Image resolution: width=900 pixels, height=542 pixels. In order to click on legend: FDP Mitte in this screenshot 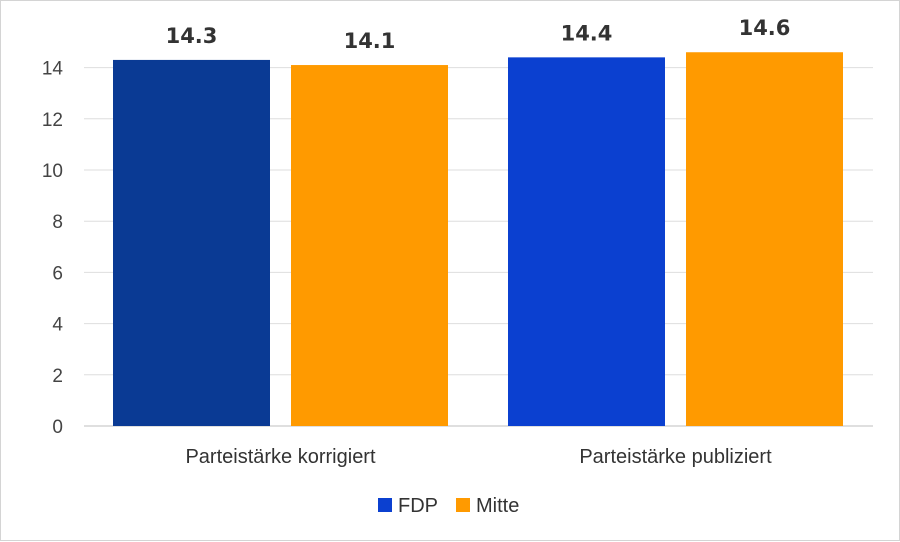, I will do `click(448, 506)`.